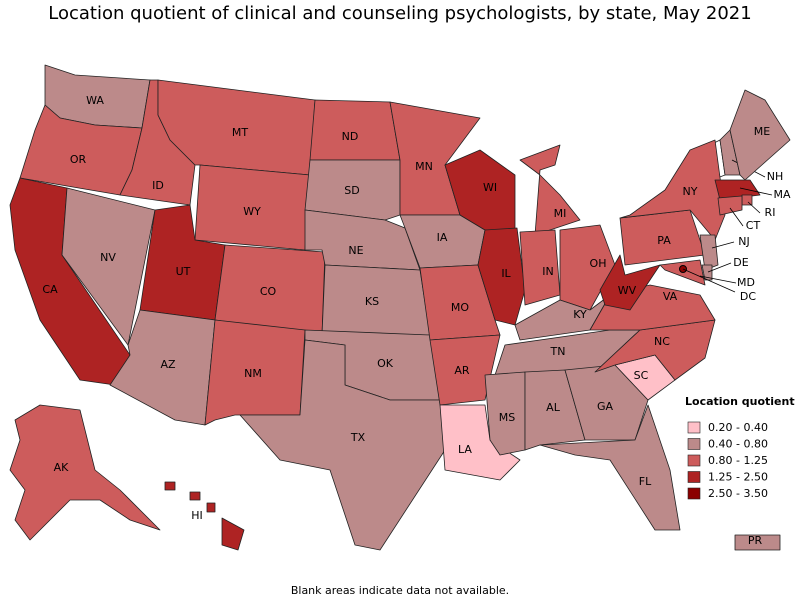  What do you see at coordinates (62, 467) in the screenshot?
I see `state-label: AK` at bounding box center [62, 467].